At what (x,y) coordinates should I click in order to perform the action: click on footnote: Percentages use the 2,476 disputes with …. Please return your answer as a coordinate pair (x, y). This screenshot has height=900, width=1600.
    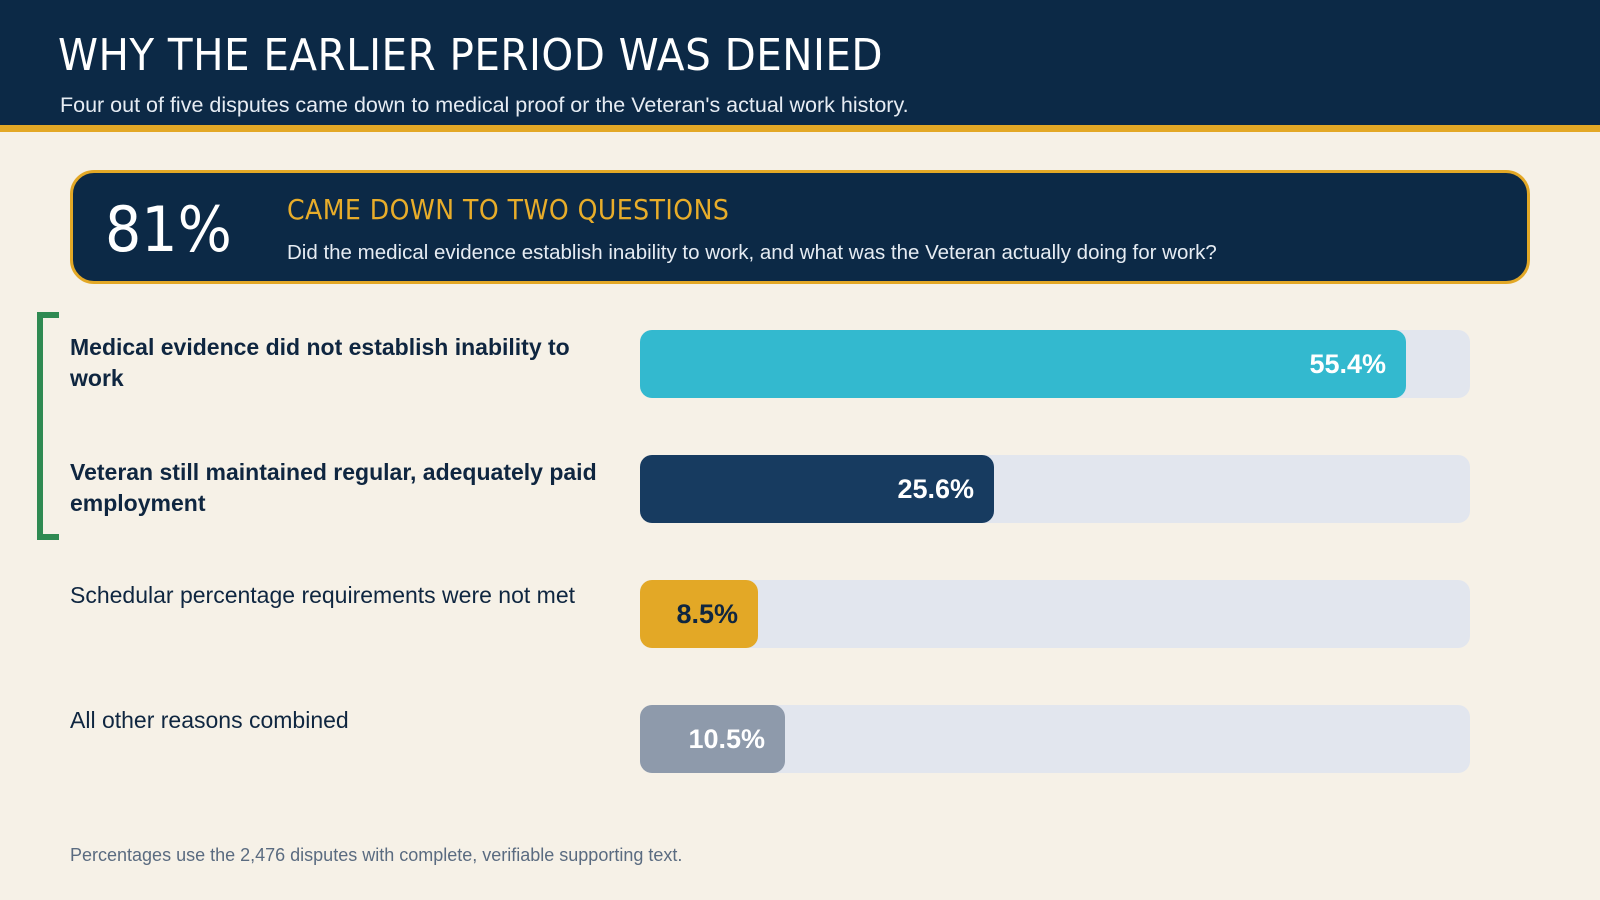
    Looking at the image, I should click on (376, 855).